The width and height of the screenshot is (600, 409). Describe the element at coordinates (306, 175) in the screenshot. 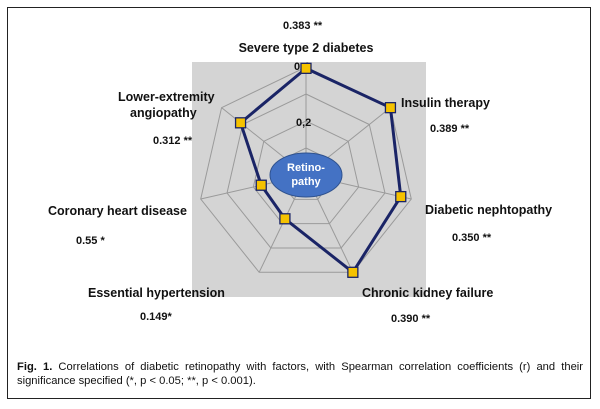

I see `center-ellipse` at that location.